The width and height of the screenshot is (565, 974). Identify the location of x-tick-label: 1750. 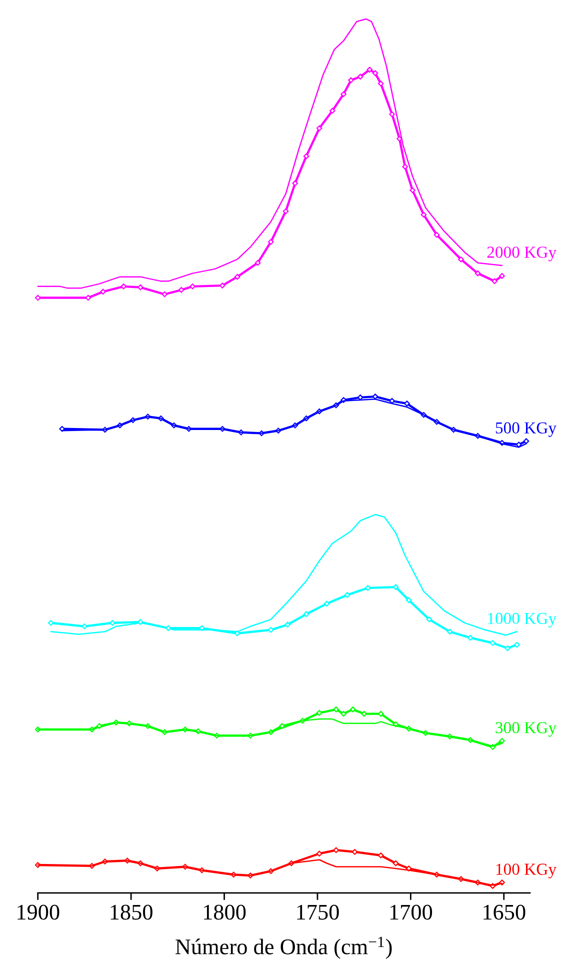
(318, 912).